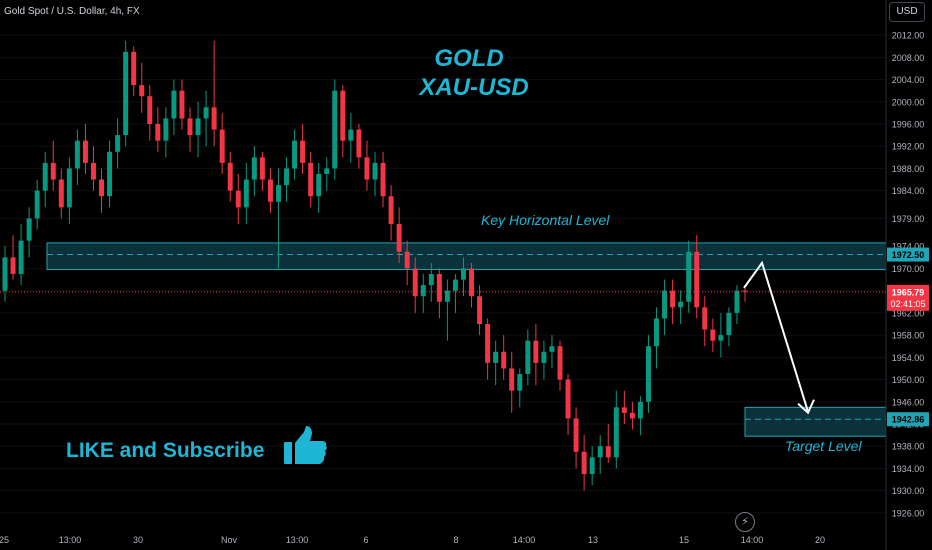  What do you see at coordinates (545, 220) in the screenshot?
I see `key-level-label: Key Horizontal Level` at bounding box center [545, 220].